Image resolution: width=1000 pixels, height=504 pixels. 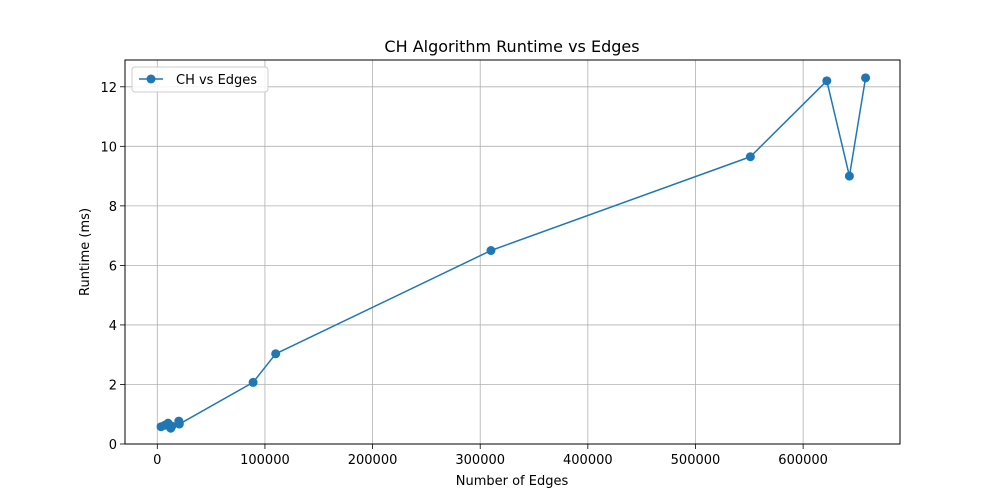 I want to click on legend-box, so click(x=200, y=79).